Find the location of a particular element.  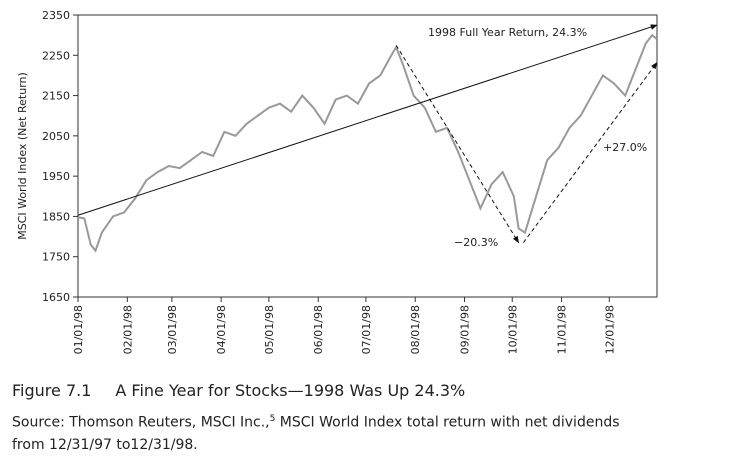

y-tick-label: 2150 is located at coordinates (56, 96).